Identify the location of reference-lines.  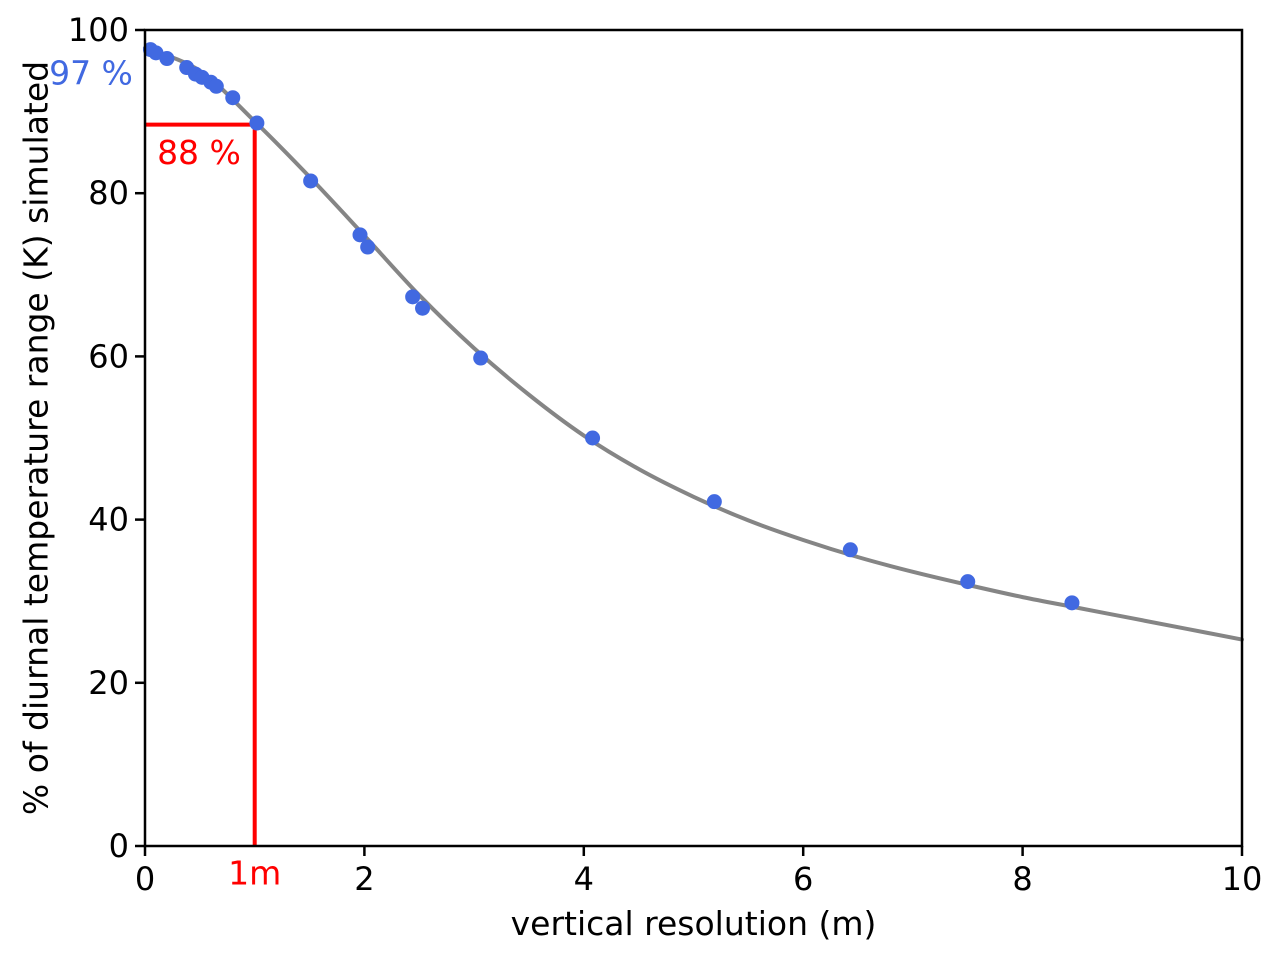
(201, 484).